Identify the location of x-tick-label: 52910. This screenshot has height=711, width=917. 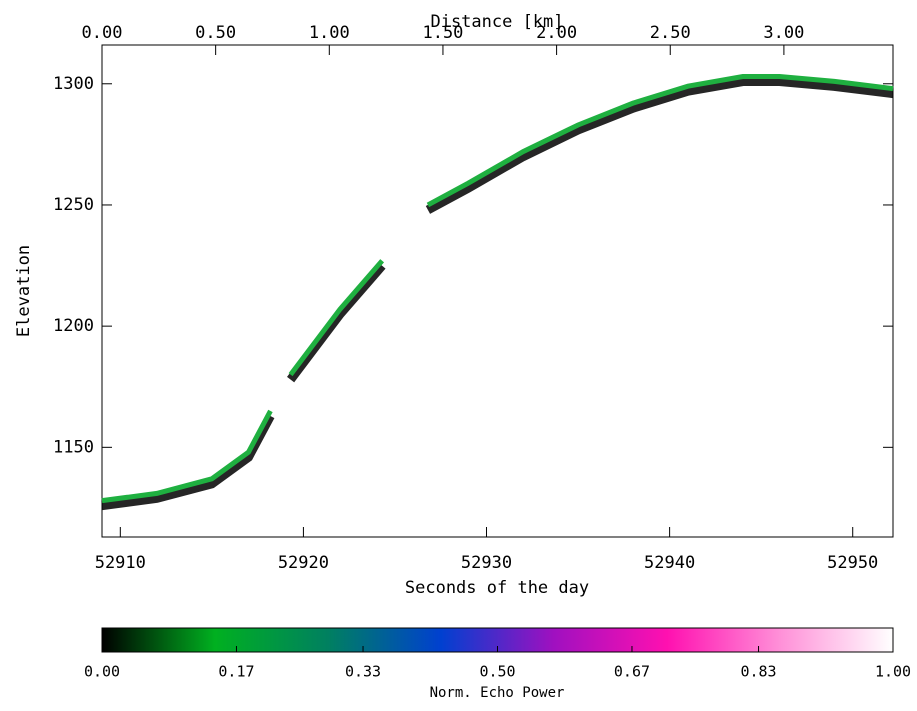
(120, 563).